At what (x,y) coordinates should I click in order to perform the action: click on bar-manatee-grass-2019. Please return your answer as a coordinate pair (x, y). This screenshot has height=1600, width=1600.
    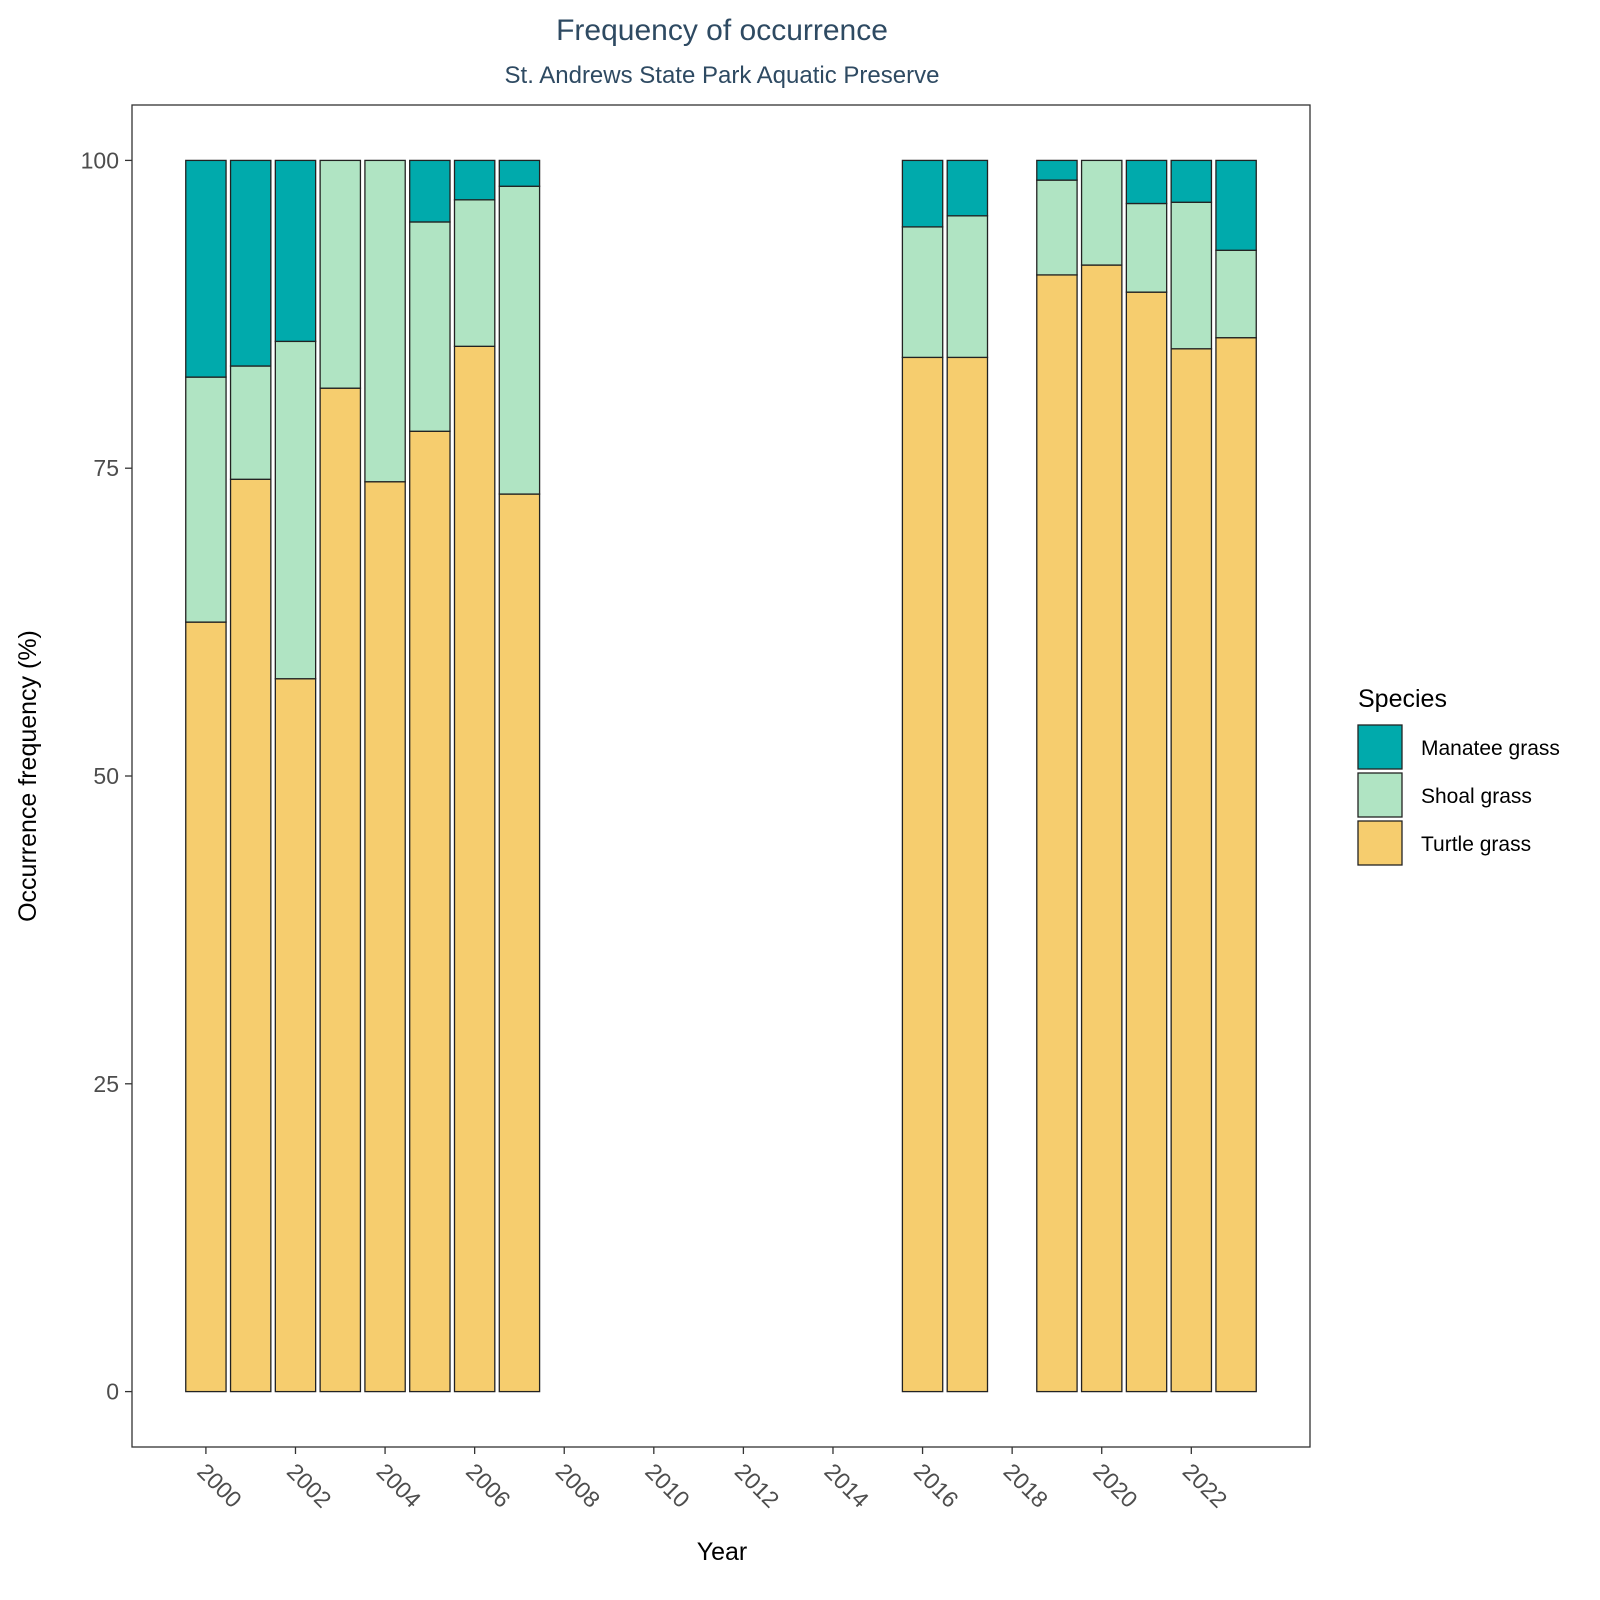
    Looking at the image, I should click on (1057, 170).